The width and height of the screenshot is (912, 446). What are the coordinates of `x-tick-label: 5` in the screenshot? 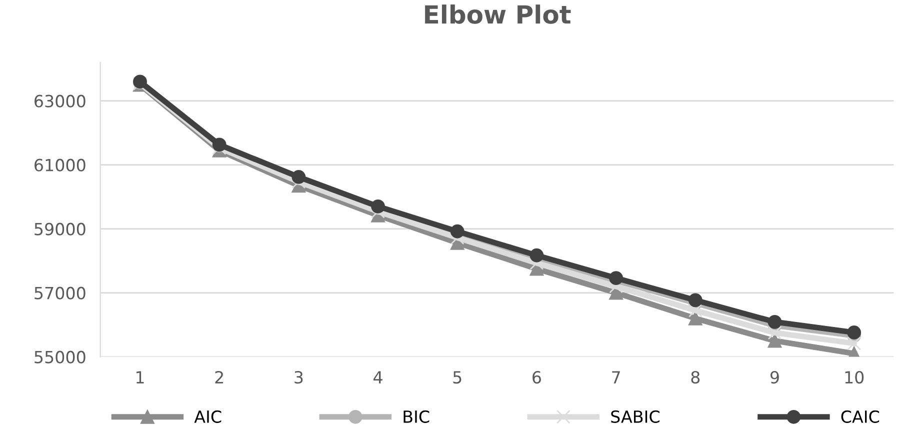 It's located at (457, 377).